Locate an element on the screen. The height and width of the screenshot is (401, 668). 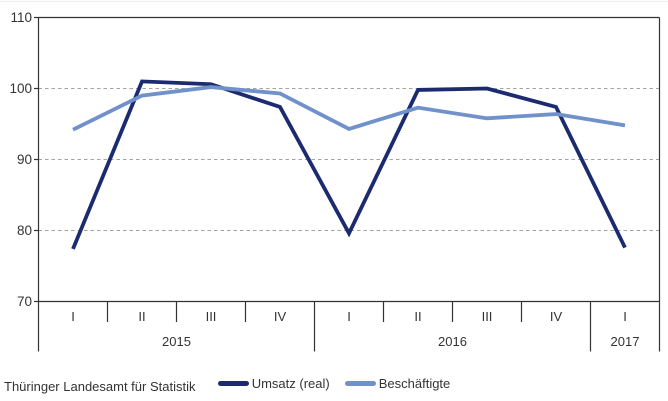
legend-label: Umsatz (real) is located at coordinates (290, 383).